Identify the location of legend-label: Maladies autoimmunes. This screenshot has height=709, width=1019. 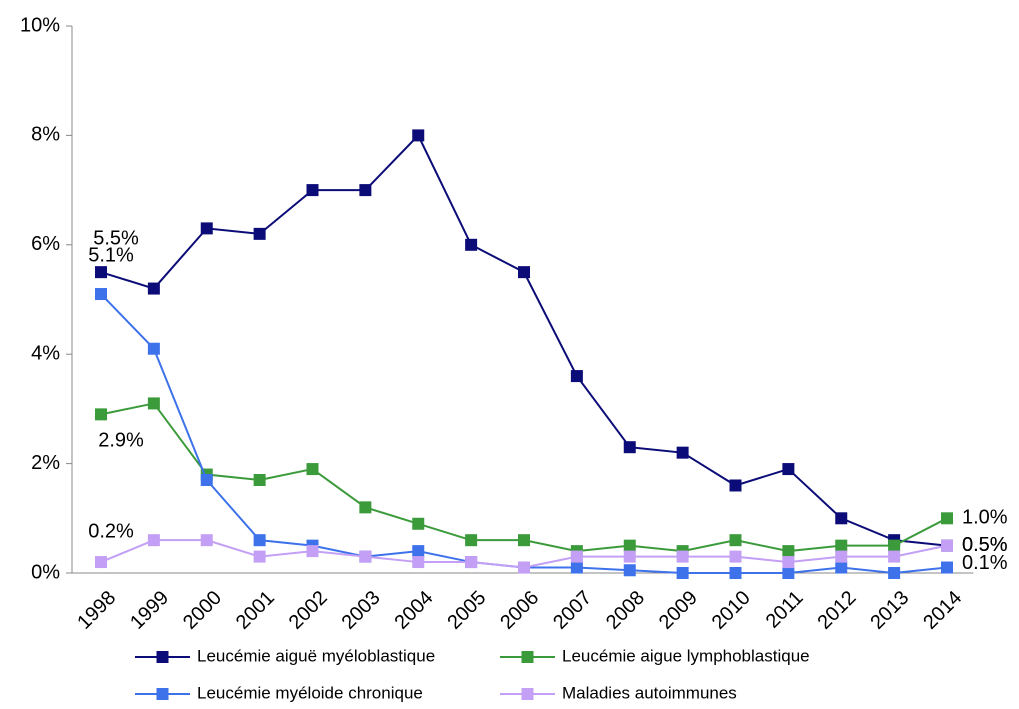
(649, 692).